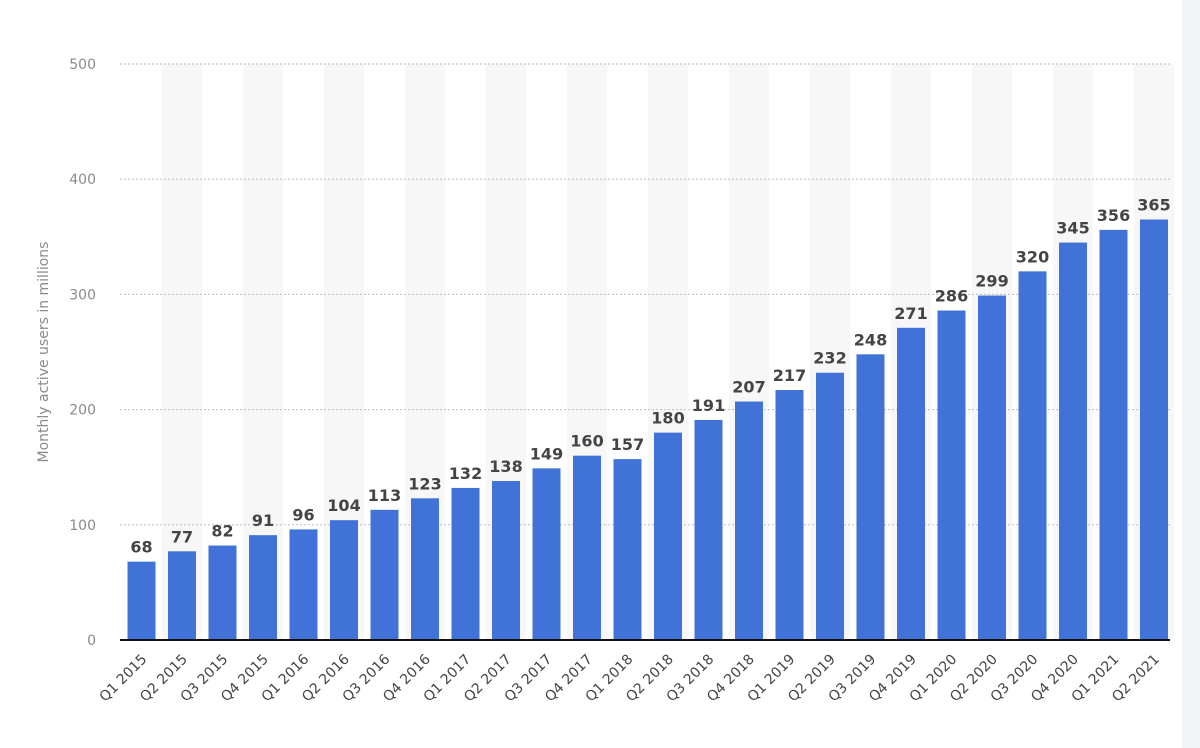 The image size is (1200, 748). What do you see at coordinates (91, 641) in the screenshot?
I see `y-tick-label: 0` at bounding box center [91, 641].